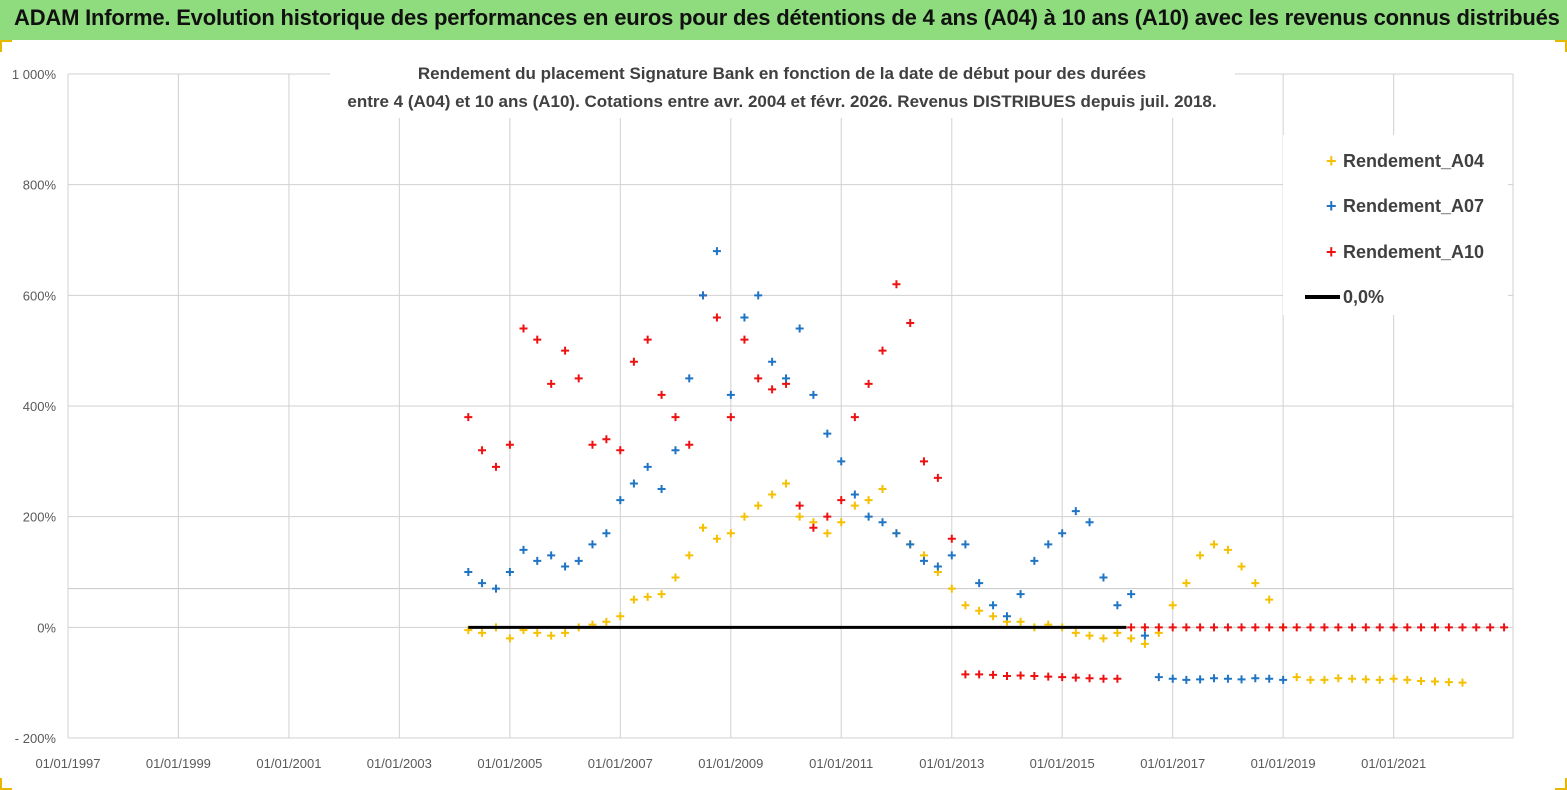 The height and width of the screenshot is (790, 1567). What do you see at coordinates (36, 738) in the screenshot?
I see `y-tick-label: - 200%` at bounding box center [36, 738].